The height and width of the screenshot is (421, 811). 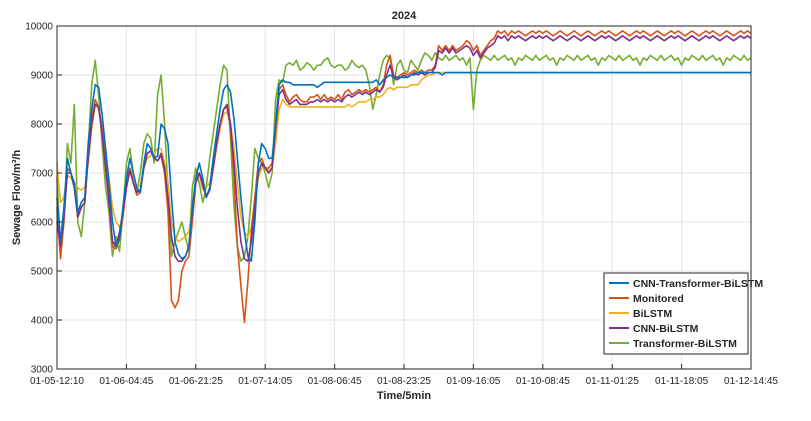 What do you see at coordinates (42, 321) in the screenshot?
I see `y-tick-label: 4000` at bounding box center [42, 321].